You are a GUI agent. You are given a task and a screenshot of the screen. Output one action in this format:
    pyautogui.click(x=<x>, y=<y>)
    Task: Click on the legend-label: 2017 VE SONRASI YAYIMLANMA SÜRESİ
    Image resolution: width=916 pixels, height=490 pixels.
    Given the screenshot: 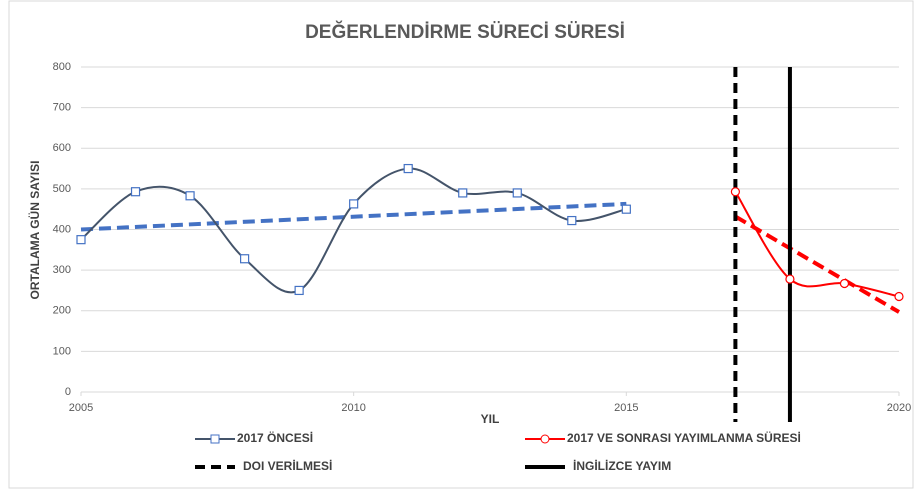 What is the action you would take?
    pyautogui.click(x=684, y=437)
    